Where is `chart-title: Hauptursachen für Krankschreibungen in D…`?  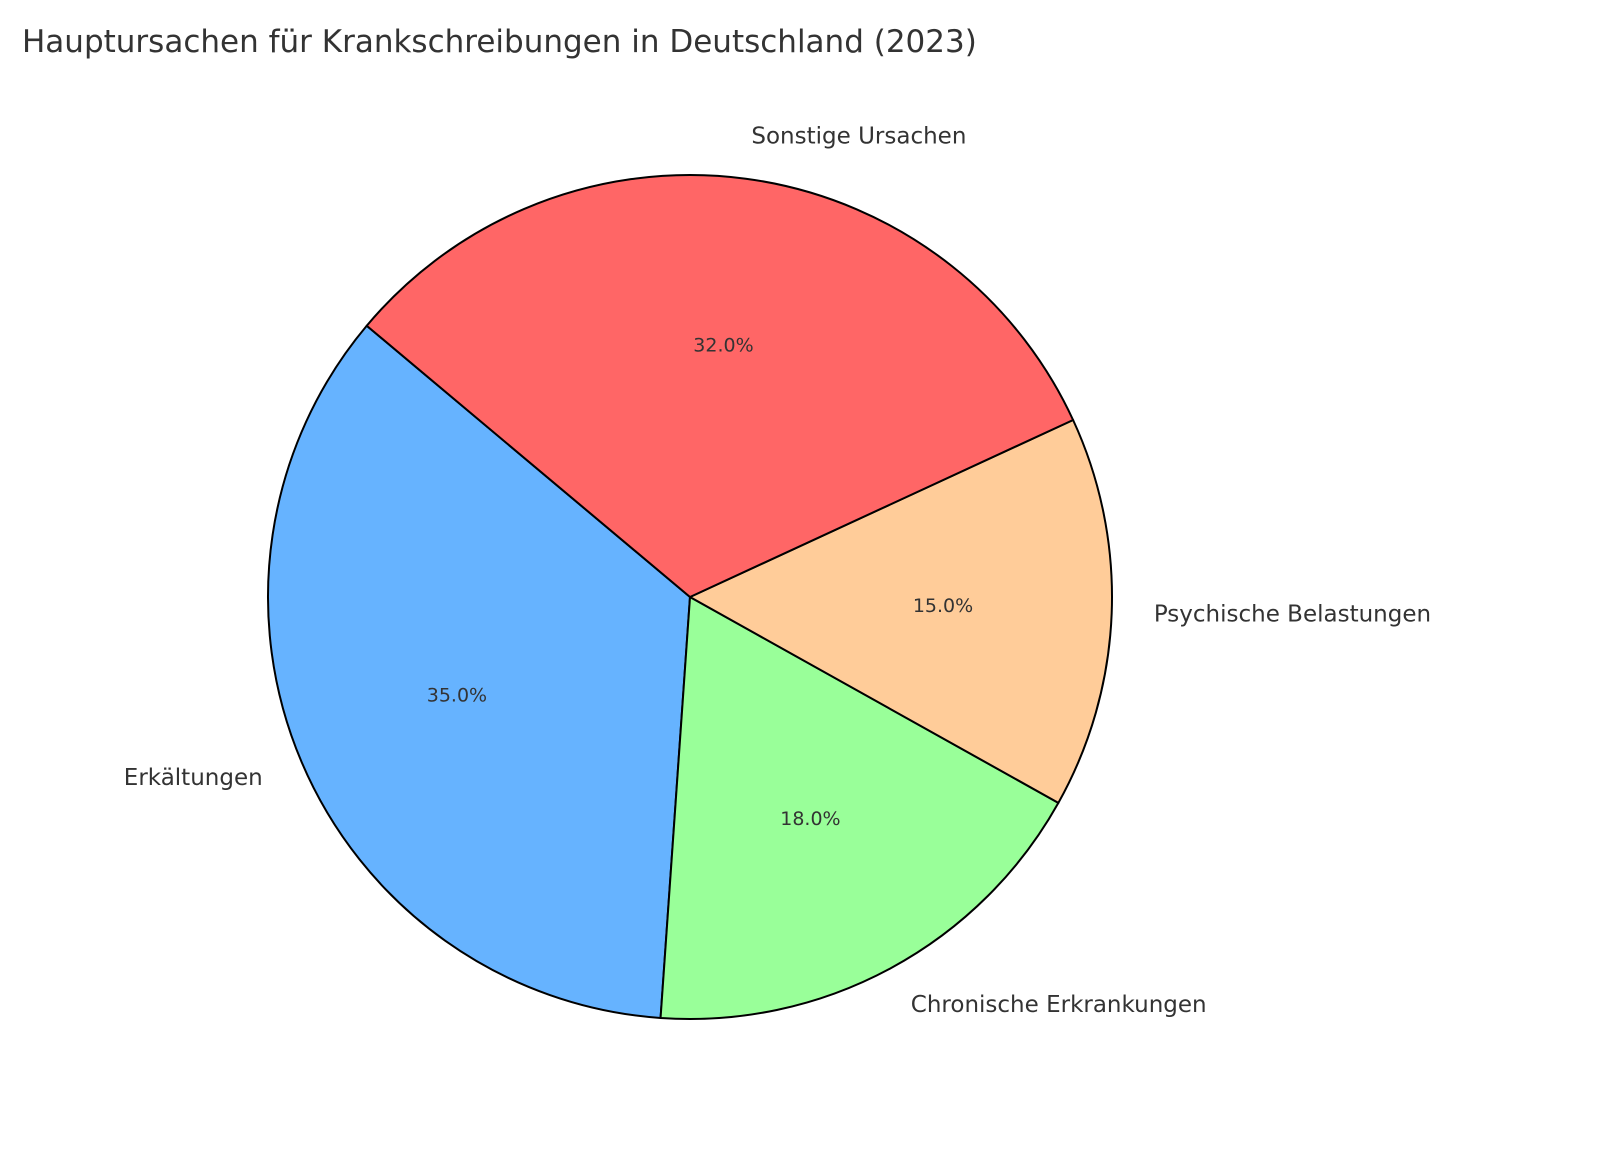 chart-title: Hauptursachen für Krankschreibungen in D… is located at coordinates (499, 42).